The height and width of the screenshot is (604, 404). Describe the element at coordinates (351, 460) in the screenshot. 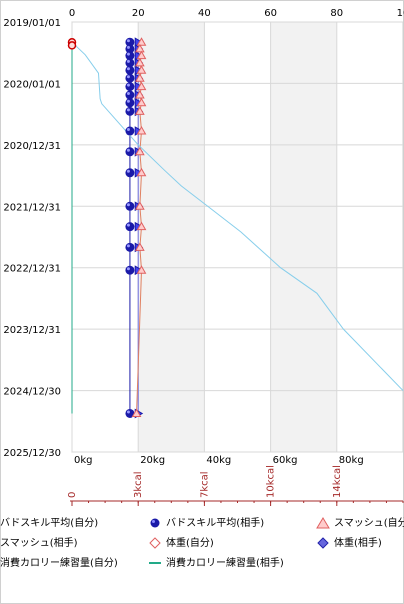

I see `bottom-tick-label: 80kg` at that location.